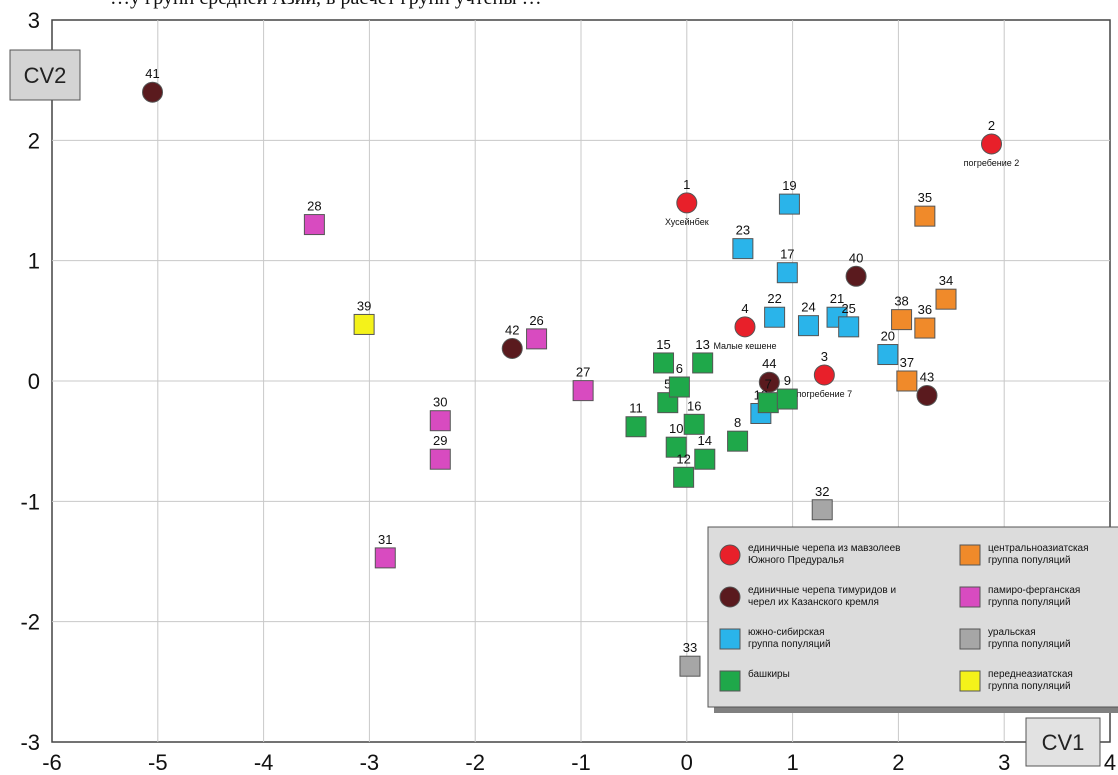 The height and width of the screenshot is (775, 1118). I want to click on point-label: 31, so click(385, 539).